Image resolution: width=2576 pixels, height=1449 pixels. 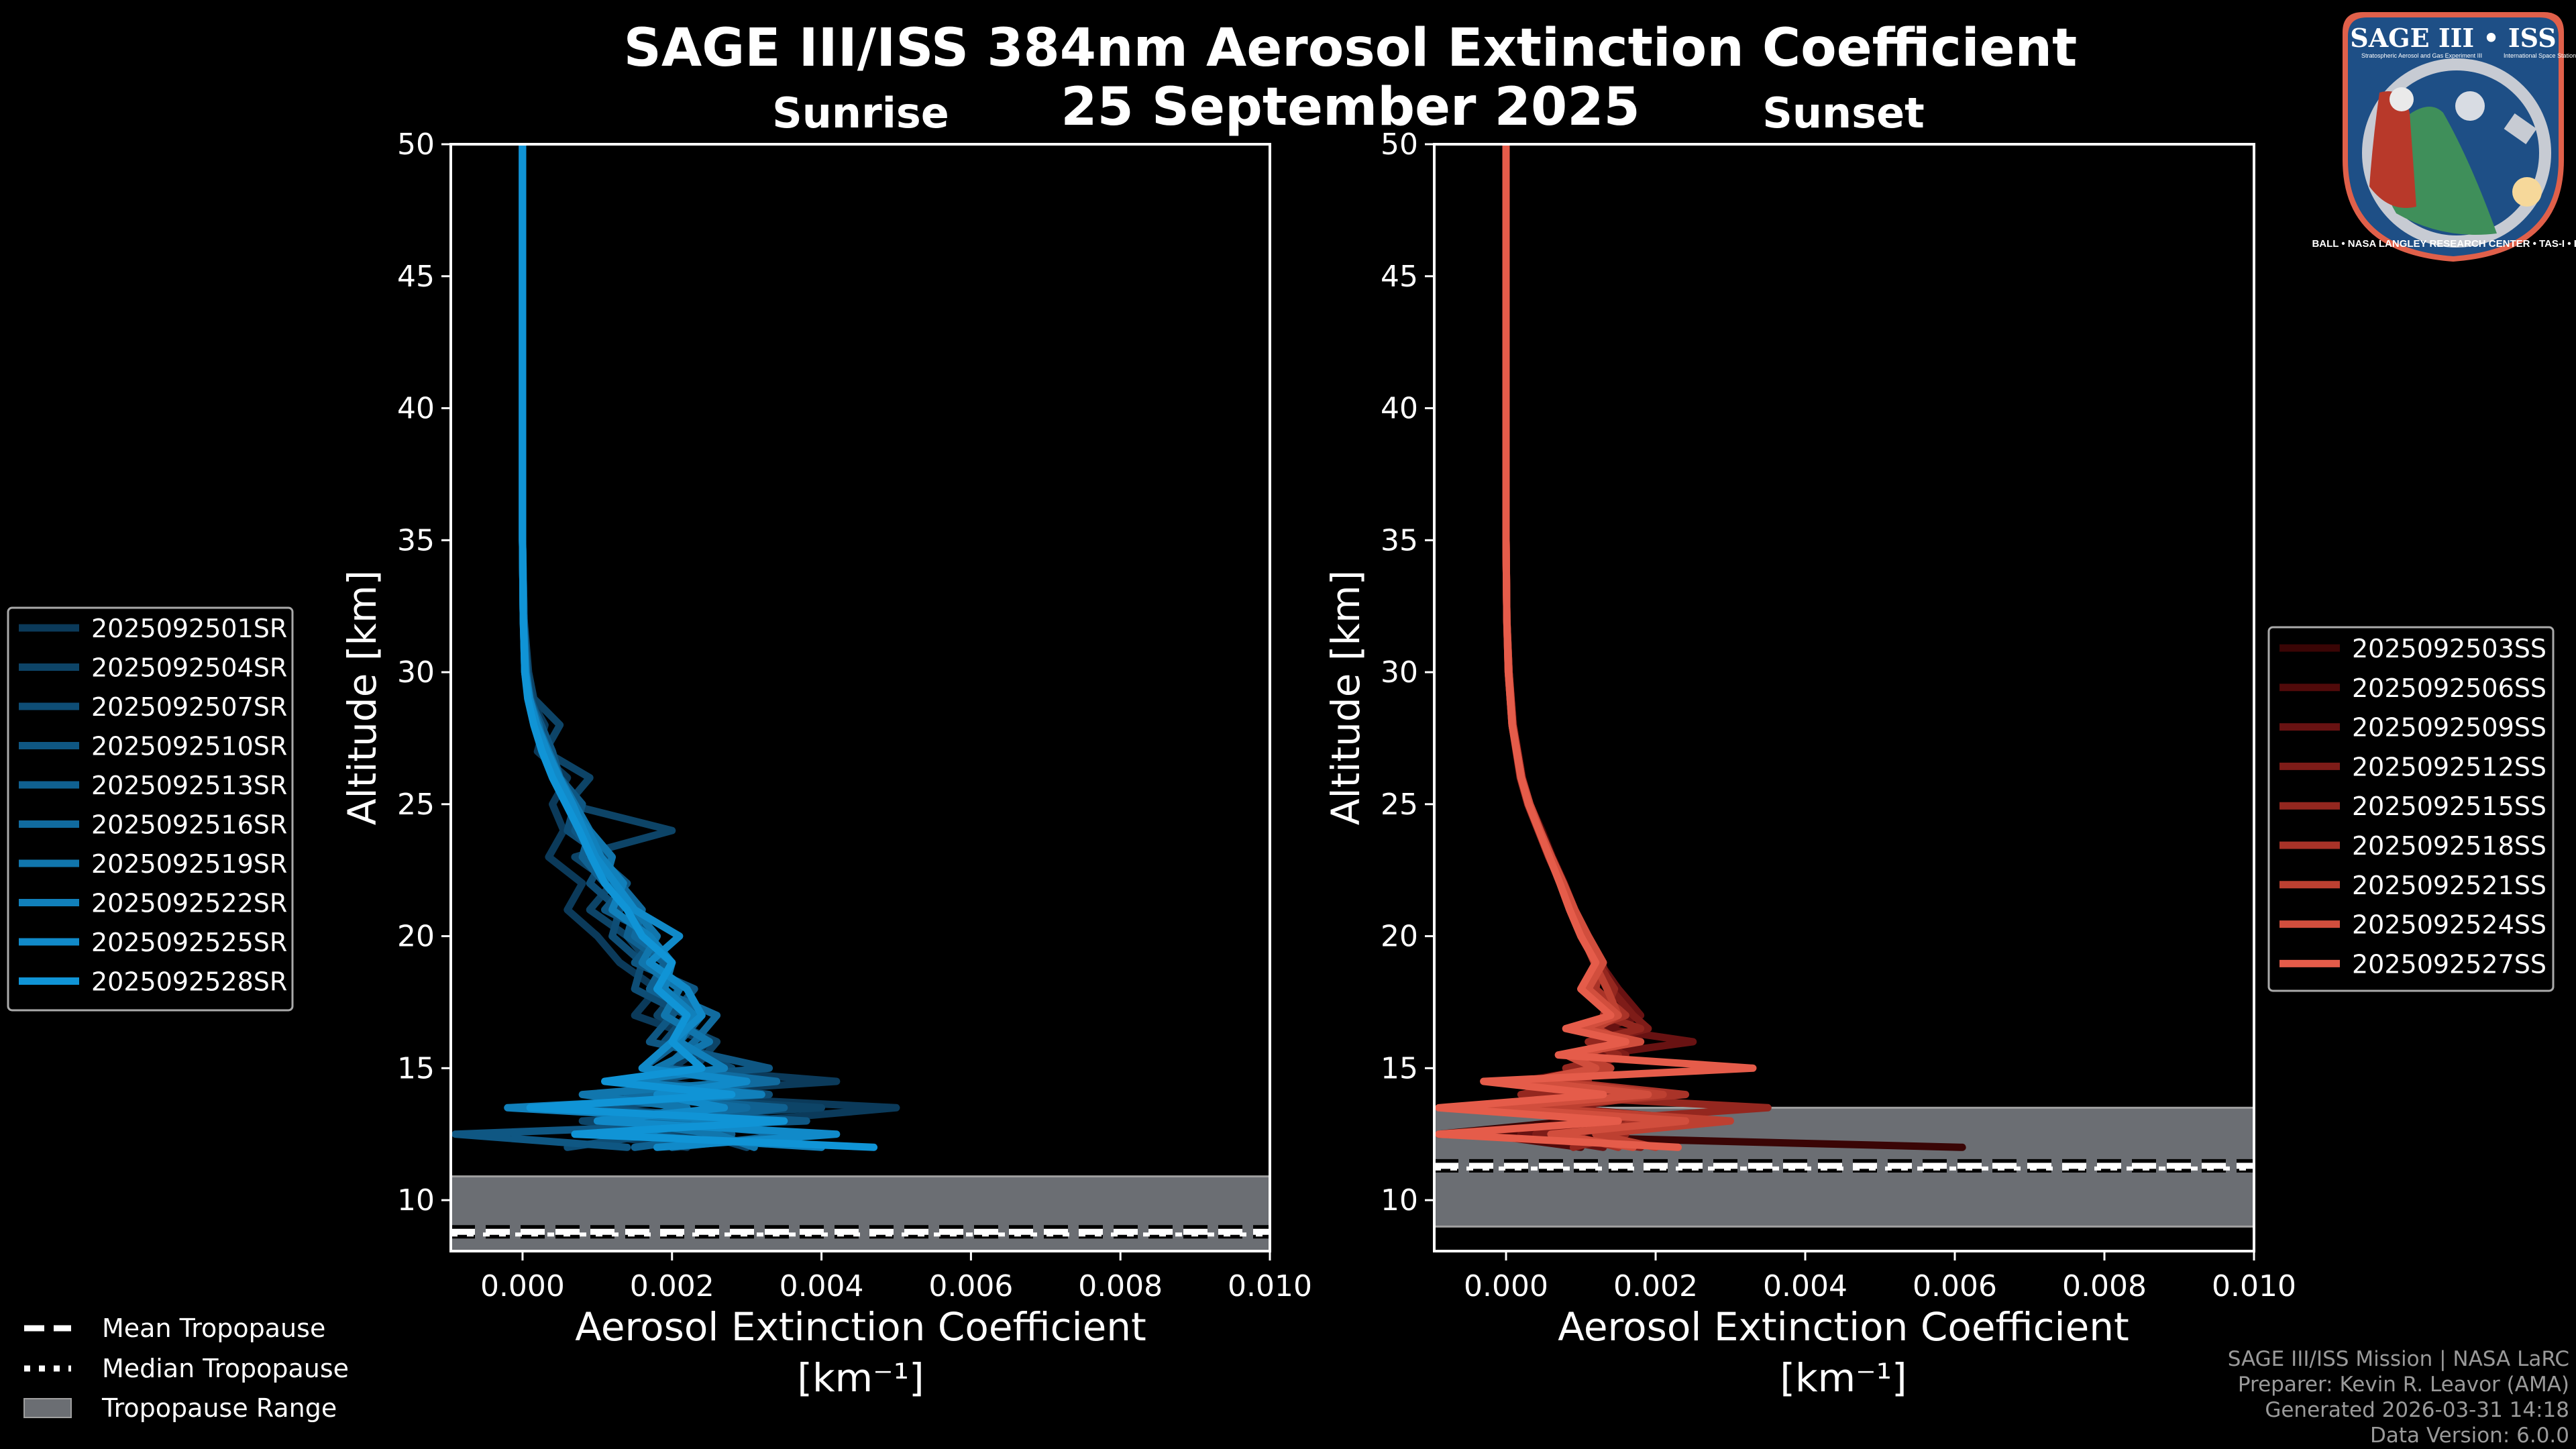 I want to click on wizard-head-icon, so click(x=2402, y=99).